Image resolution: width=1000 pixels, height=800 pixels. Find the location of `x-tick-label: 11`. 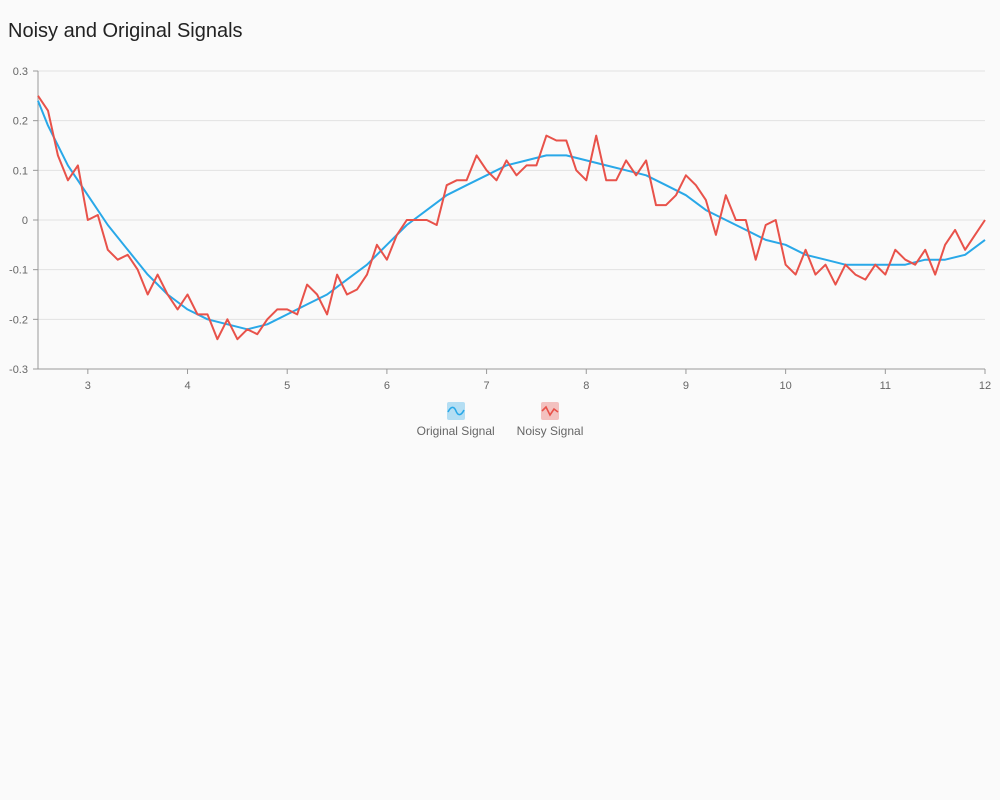

x-tick-label: 11 is located at coordinates (885, 386).